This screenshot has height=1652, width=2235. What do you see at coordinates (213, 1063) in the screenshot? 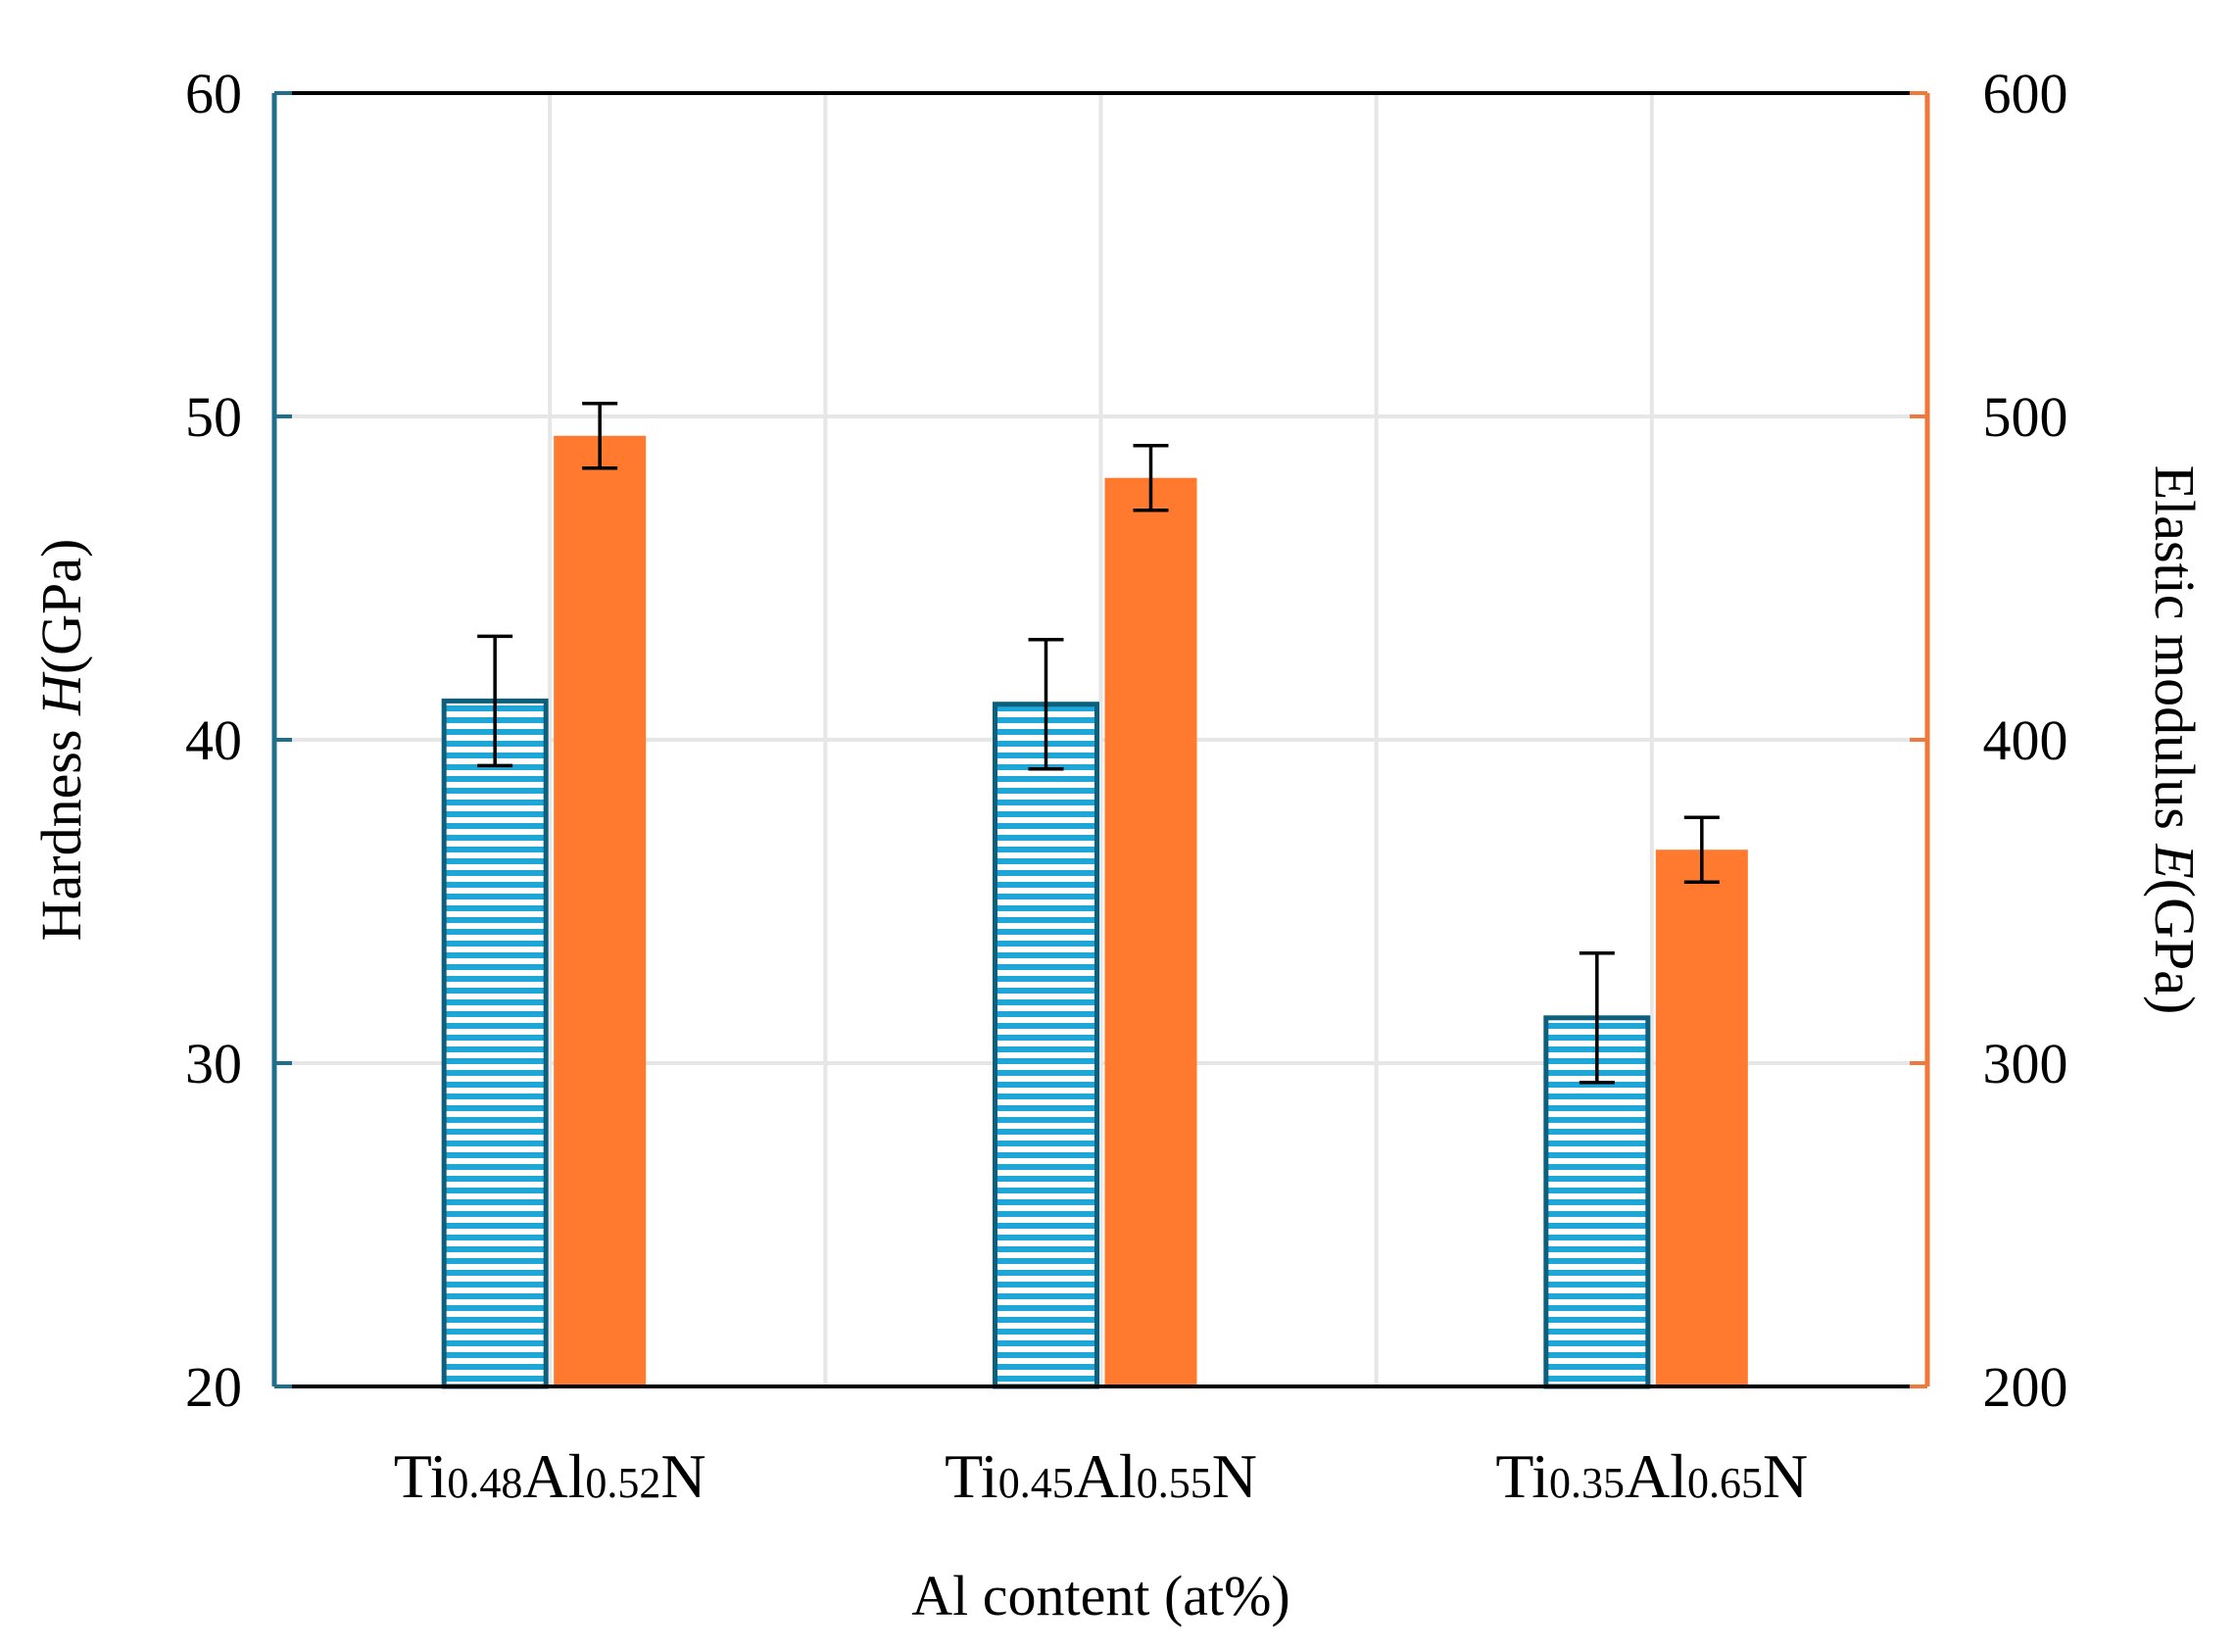
I see `y-tick-label-left: 30` at bounding box center [213, 1063].